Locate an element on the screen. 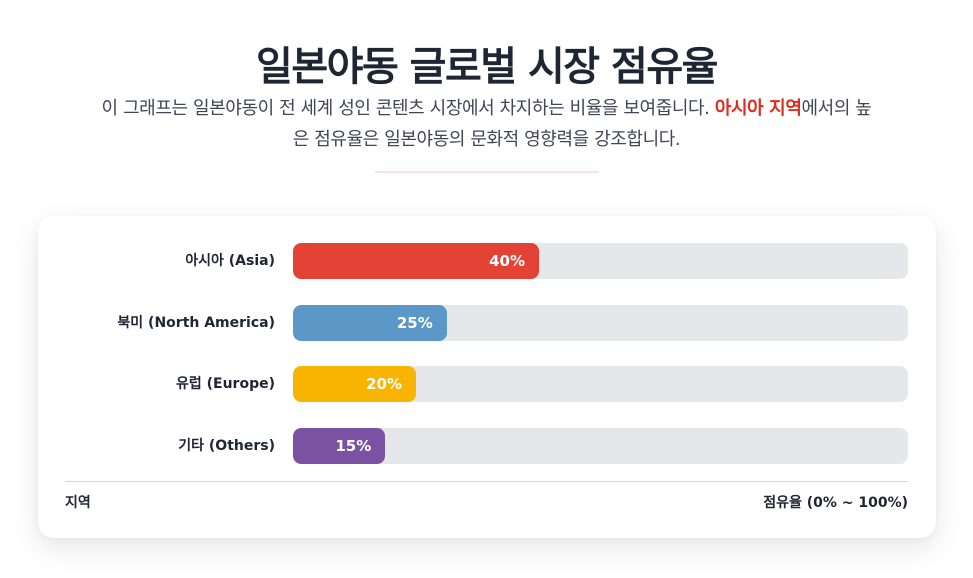 This screenshot has height=578, width=973. description-text-2: 에서의 높은 점유율은 일본야동의 문화적 영향력을 강조합니다. is located at coordinates (582, 124).